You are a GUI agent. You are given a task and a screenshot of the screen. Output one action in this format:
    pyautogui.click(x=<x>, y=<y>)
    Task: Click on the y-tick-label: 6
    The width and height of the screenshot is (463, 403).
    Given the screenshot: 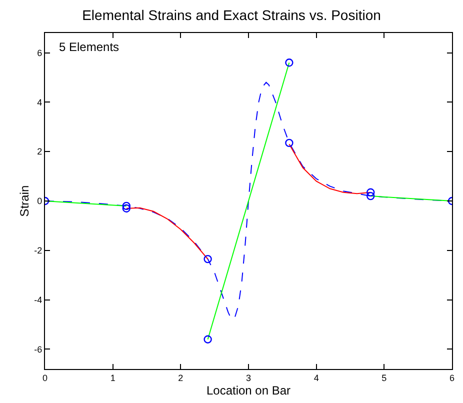 What is the action you would take?
    pyautogui.click(x=39, y=53)
    